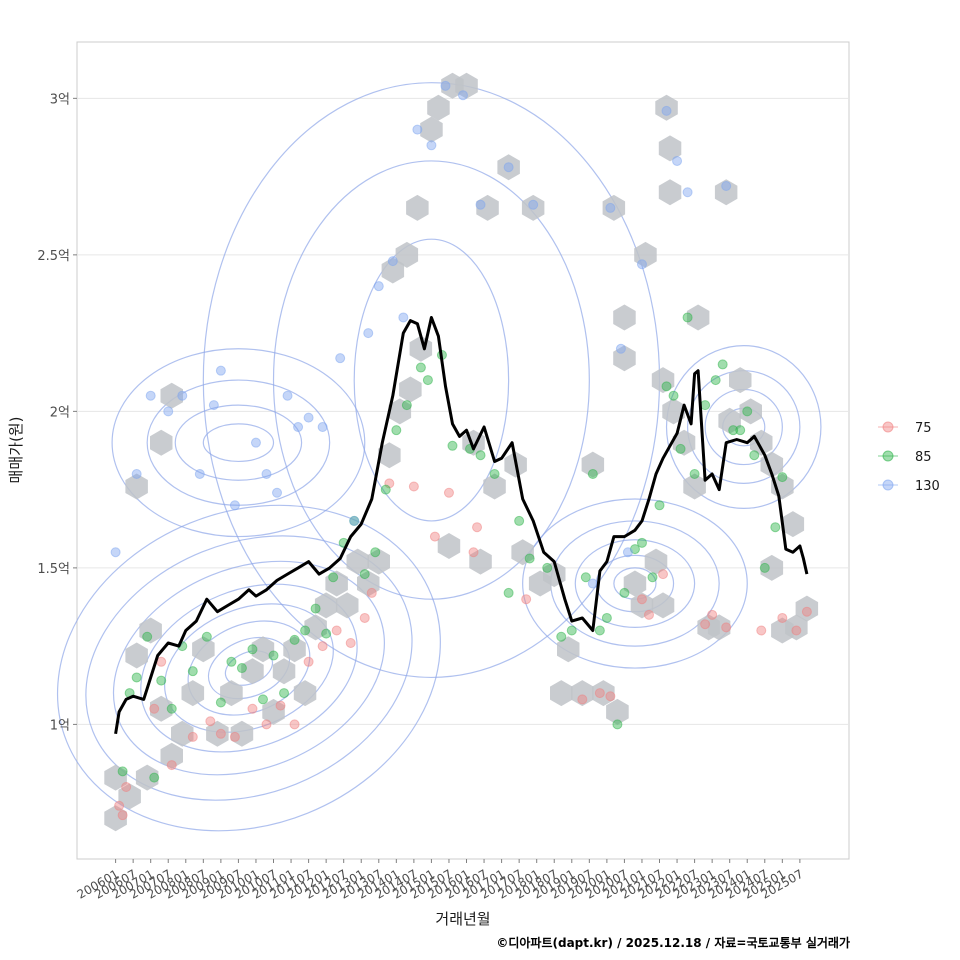  What do you see at coordinates (923, 428) in the screenshot?
I see `legend-label: 75` at bounding box center [923, 428].